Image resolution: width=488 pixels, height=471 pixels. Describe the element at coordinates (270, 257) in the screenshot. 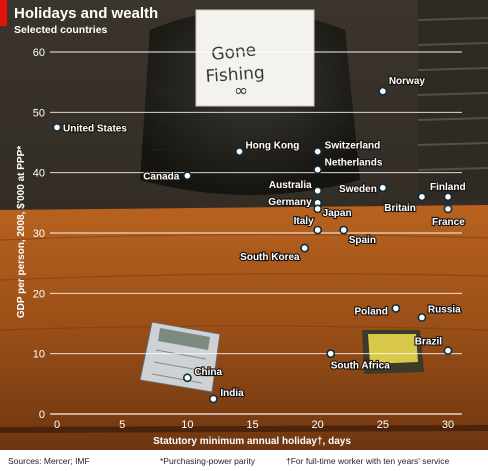

I see `point-label: South Korea` at that location.